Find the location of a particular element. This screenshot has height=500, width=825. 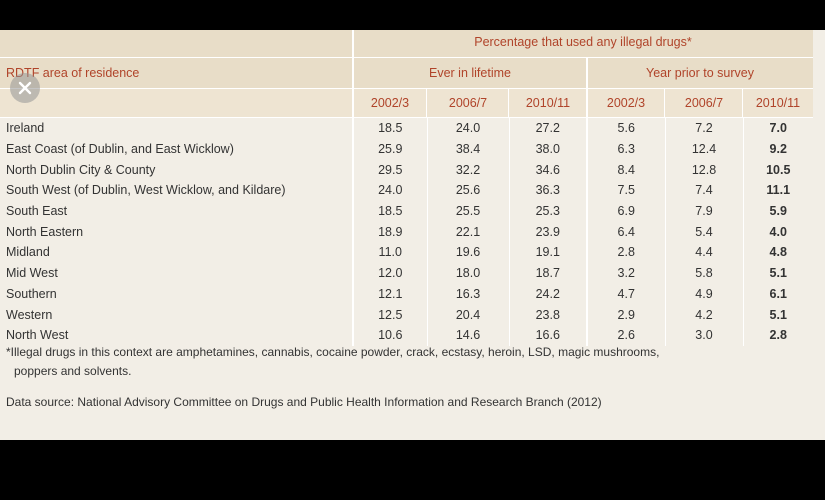

table-cell: 5.6 is located at coordinates (625, 128).